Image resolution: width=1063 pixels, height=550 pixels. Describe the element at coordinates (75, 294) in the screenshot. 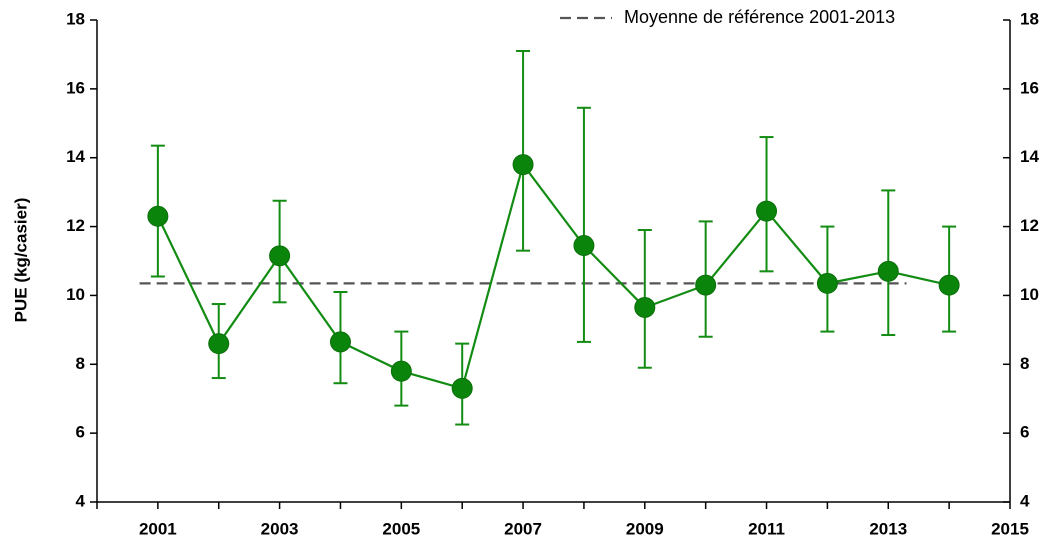

I see `y-tick-label: 10` at that location.